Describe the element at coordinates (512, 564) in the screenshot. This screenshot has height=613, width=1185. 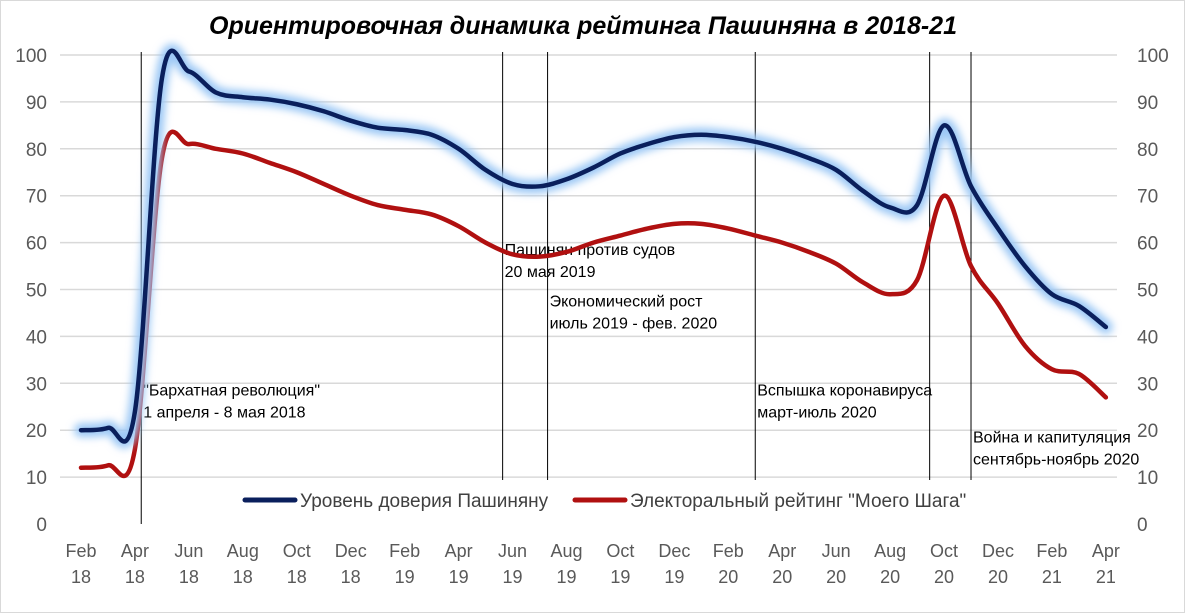
I see `x-tick-label: Jun 19` at that location.